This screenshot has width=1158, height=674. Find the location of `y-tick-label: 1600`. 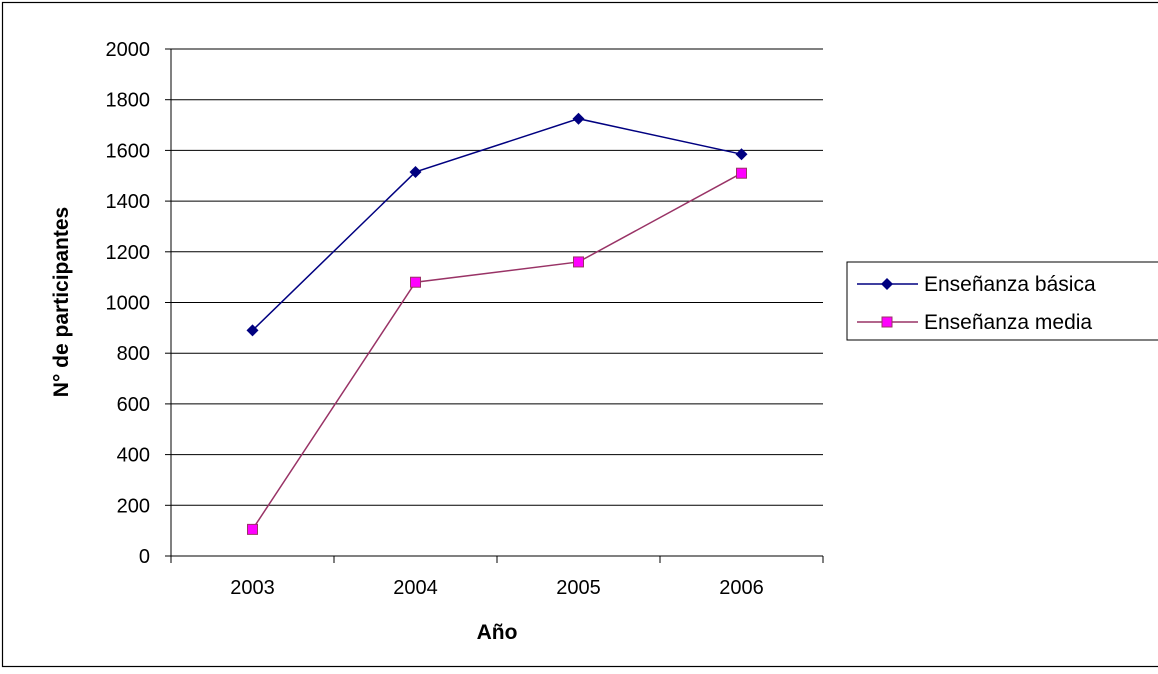

y-tick-label: 1600 is located at coordinates (128, 151).